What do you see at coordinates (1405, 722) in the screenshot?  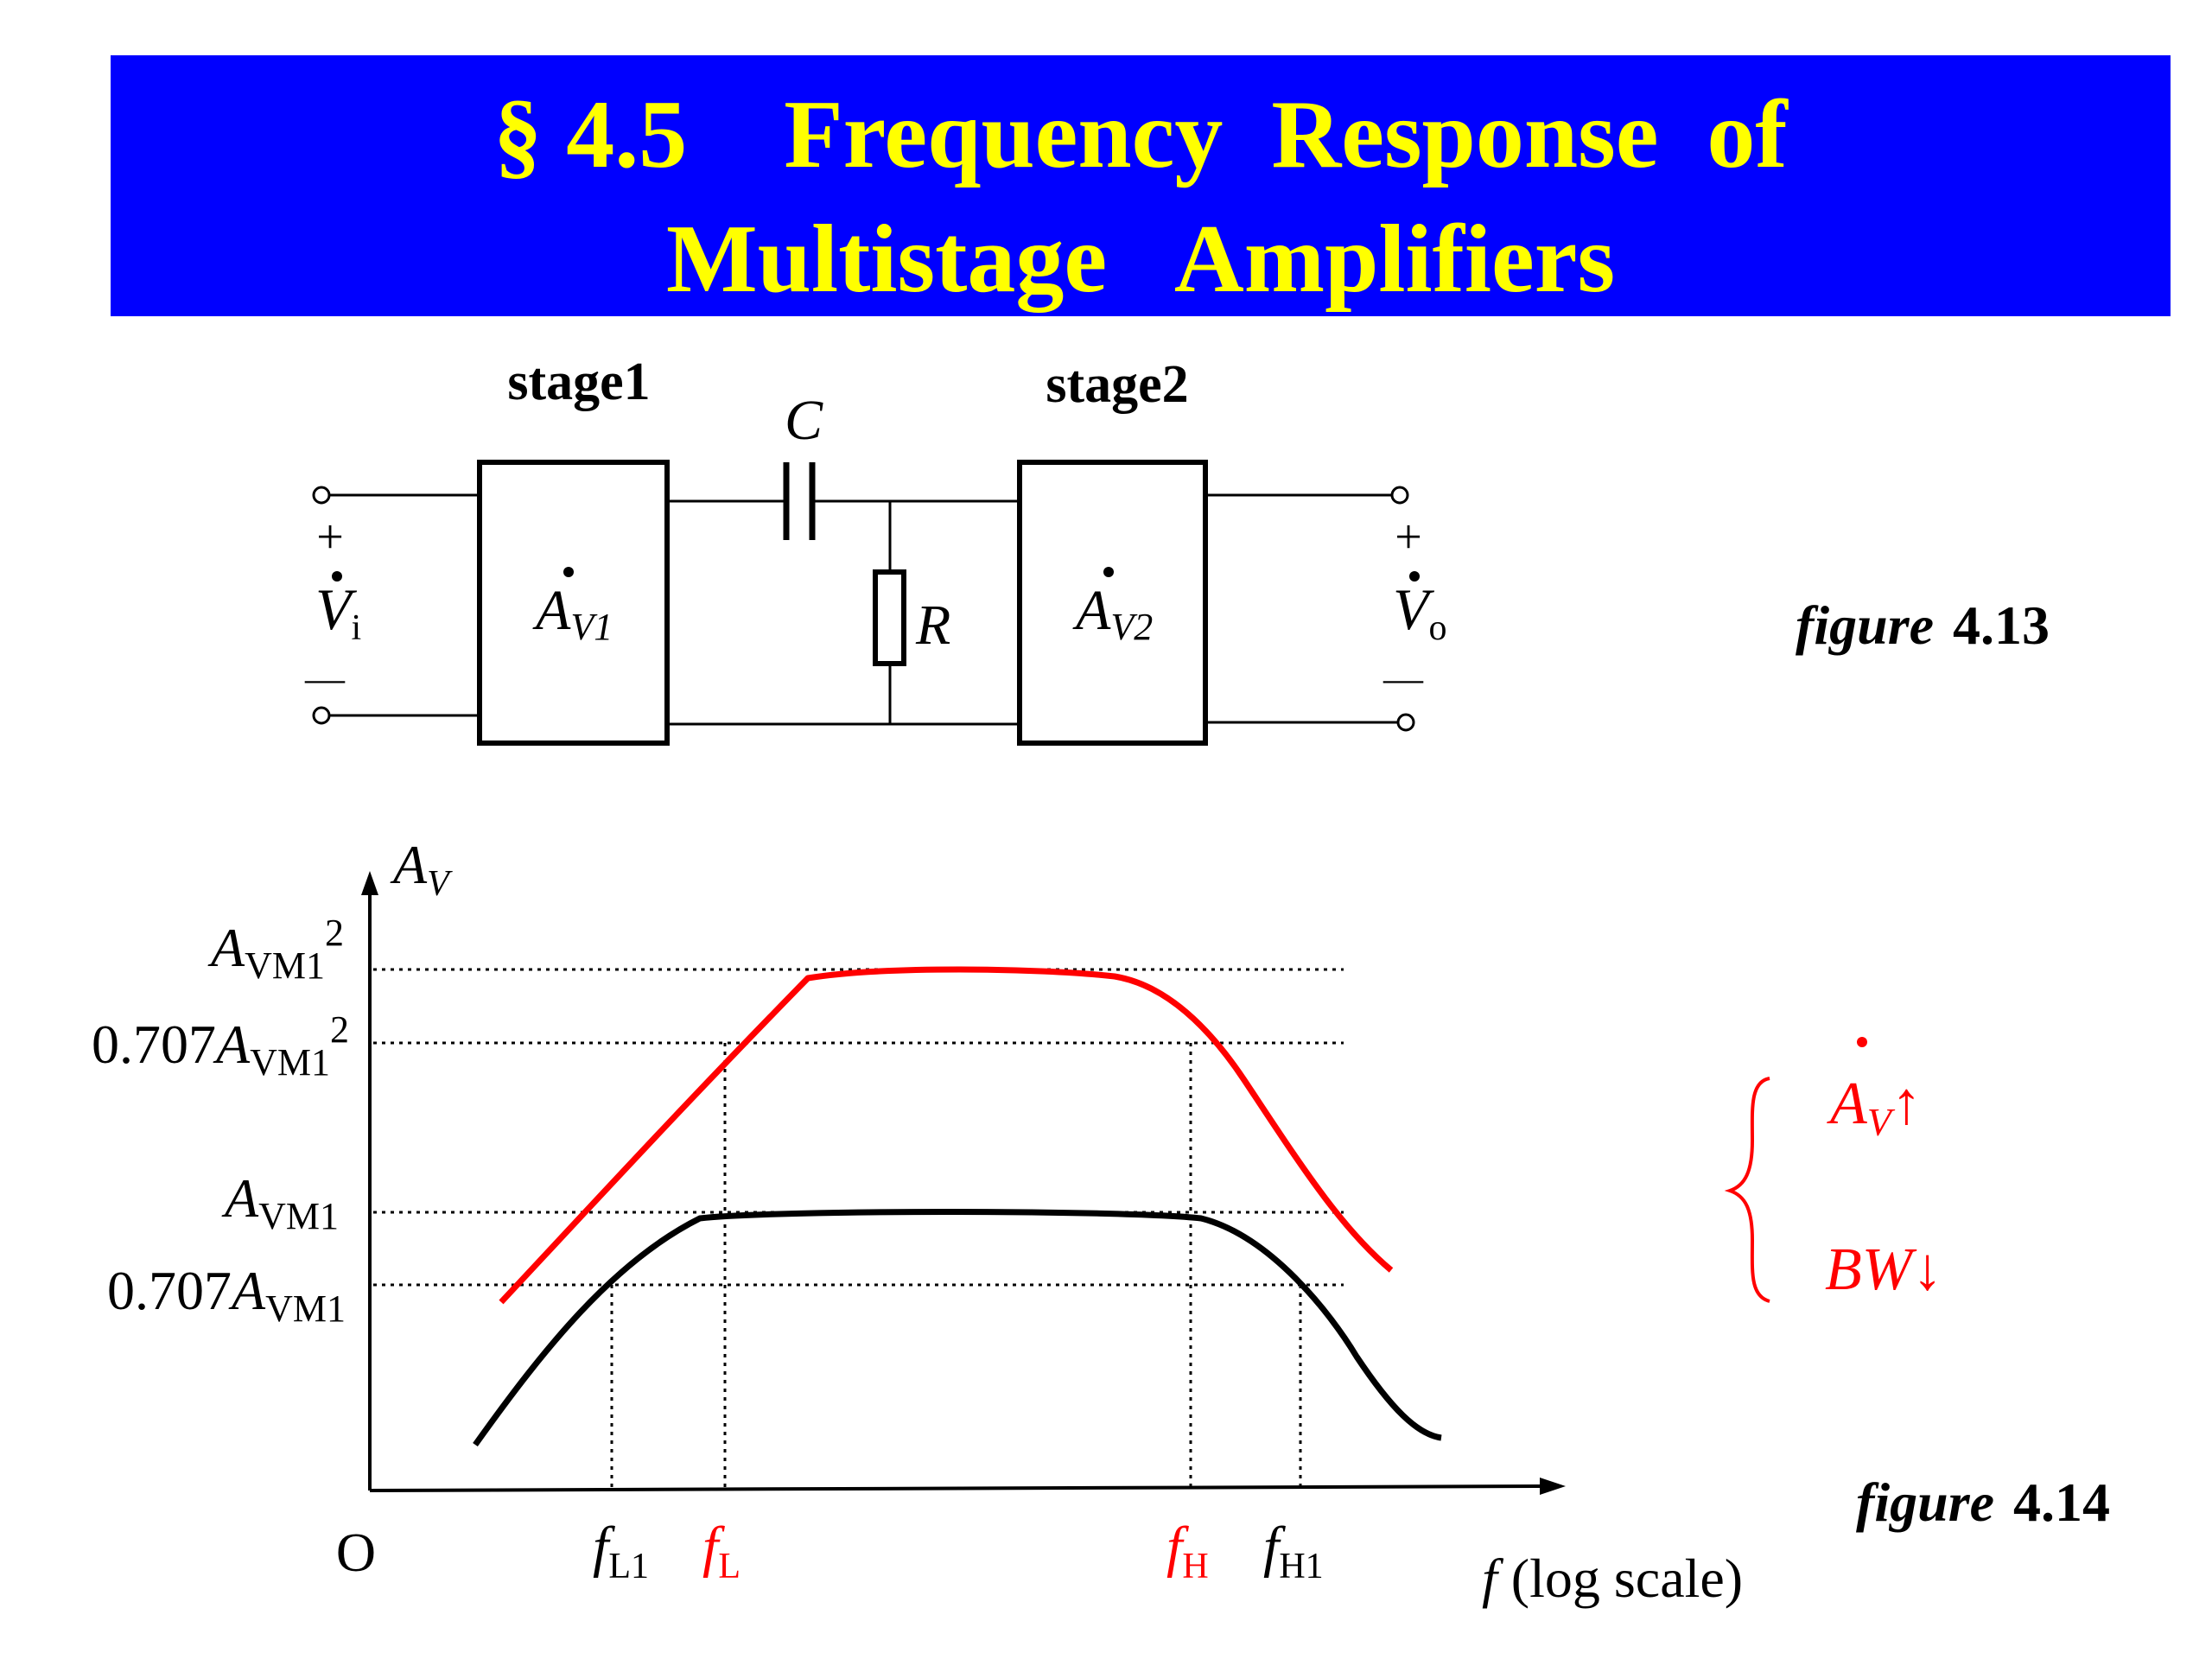 I see `output-terminal-bottom` at bounding box center [1405, 722].